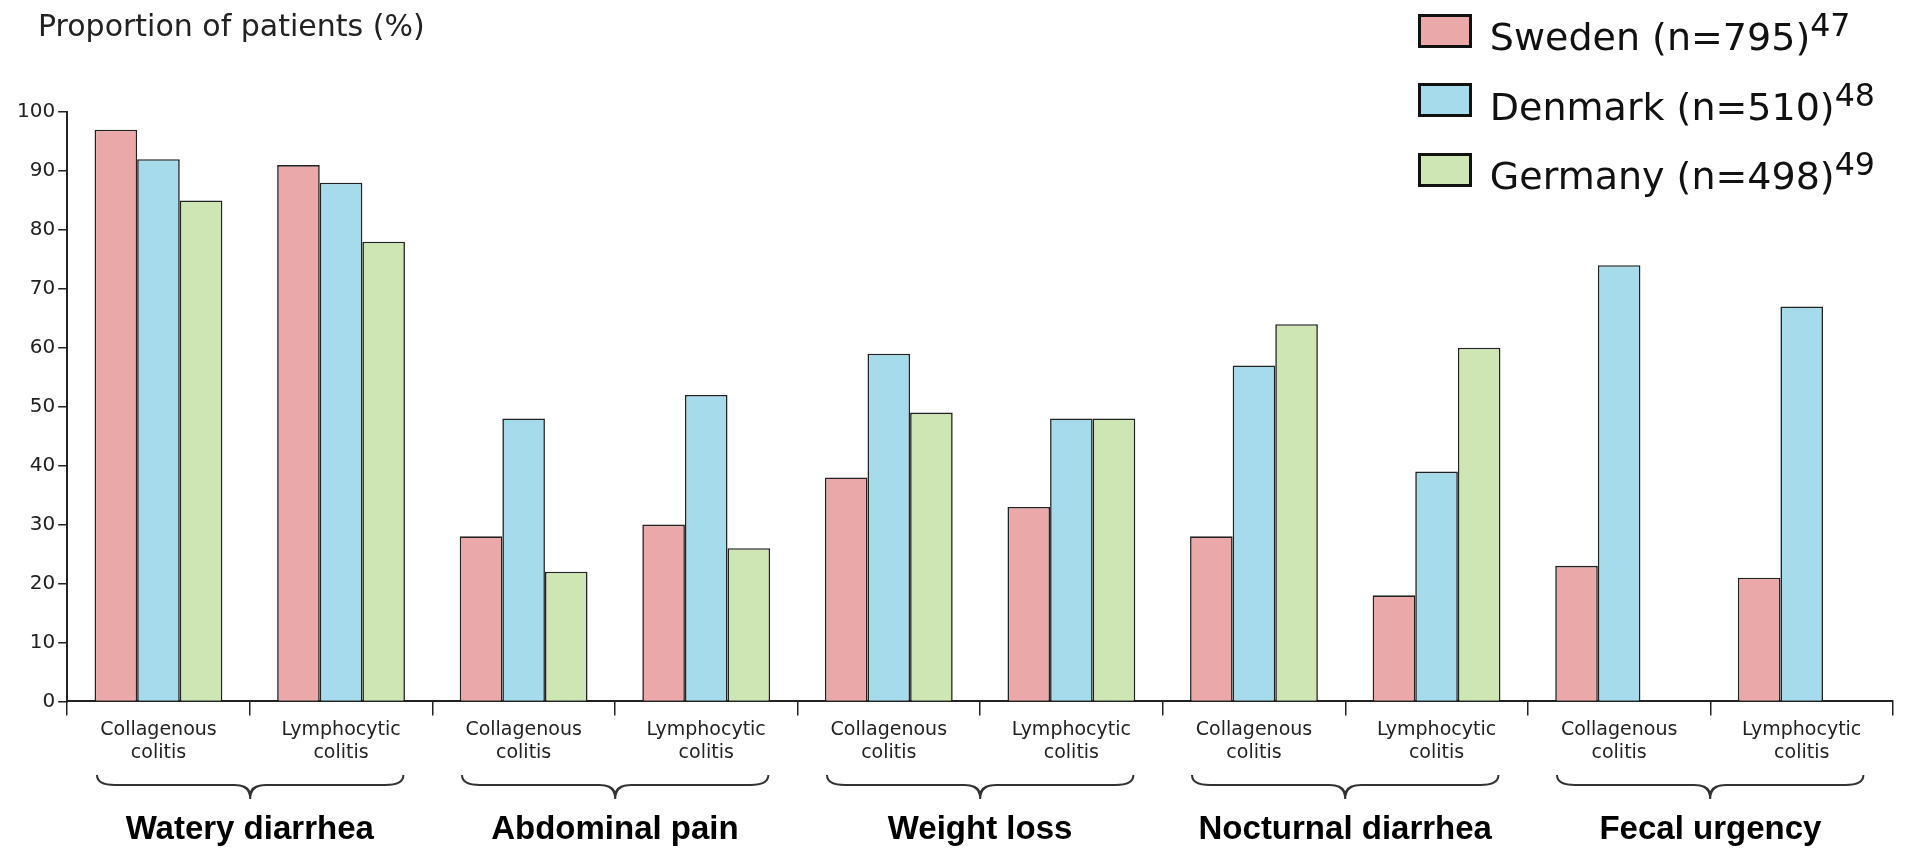  What do you see at coordinates (1670, 33) in the screenshot?
I see `legend-label: Sweden (n=795)$^{47}$` at bounding box center [1670, 33].